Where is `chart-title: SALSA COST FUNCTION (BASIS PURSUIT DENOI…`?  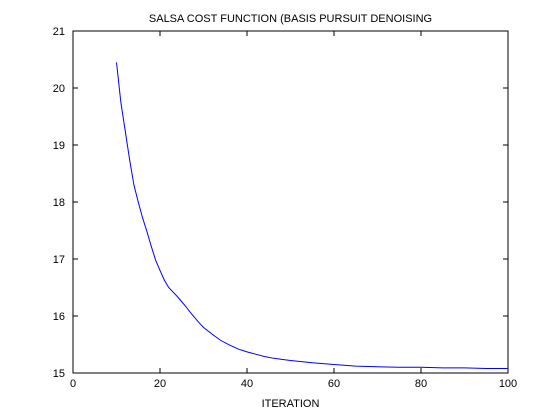
chart-title: SALSA COST FUNCTION (BASIS PURSUIT DENOI… is located at coordinates (290, 19).